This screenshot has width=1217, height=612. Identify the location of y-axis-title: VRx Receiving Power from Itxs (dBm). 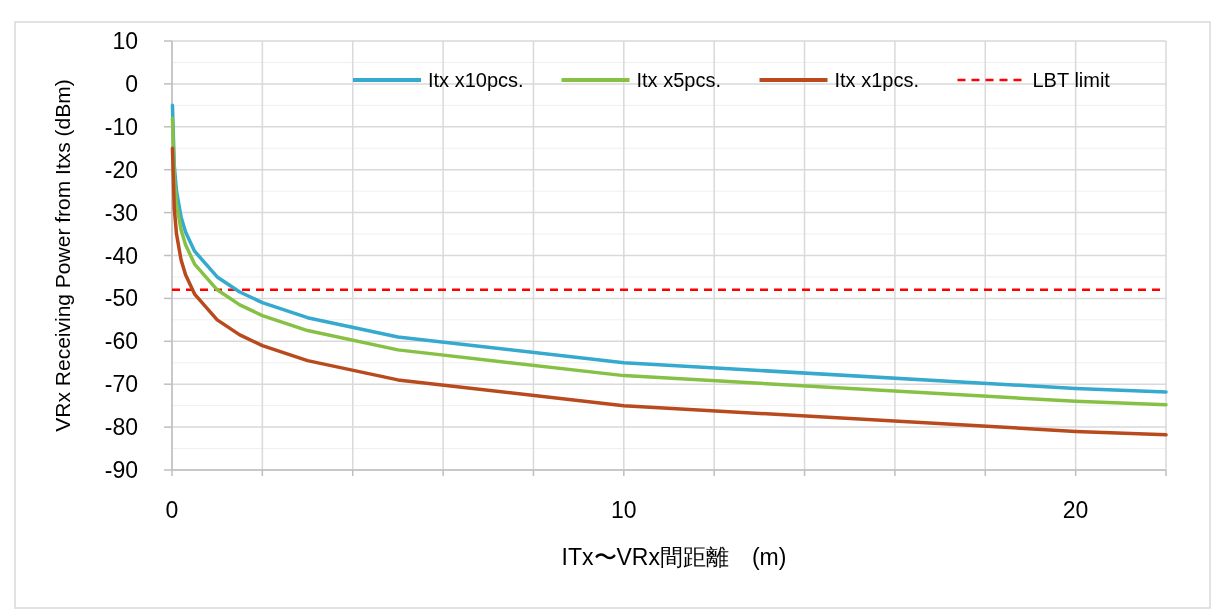
(62, 255).